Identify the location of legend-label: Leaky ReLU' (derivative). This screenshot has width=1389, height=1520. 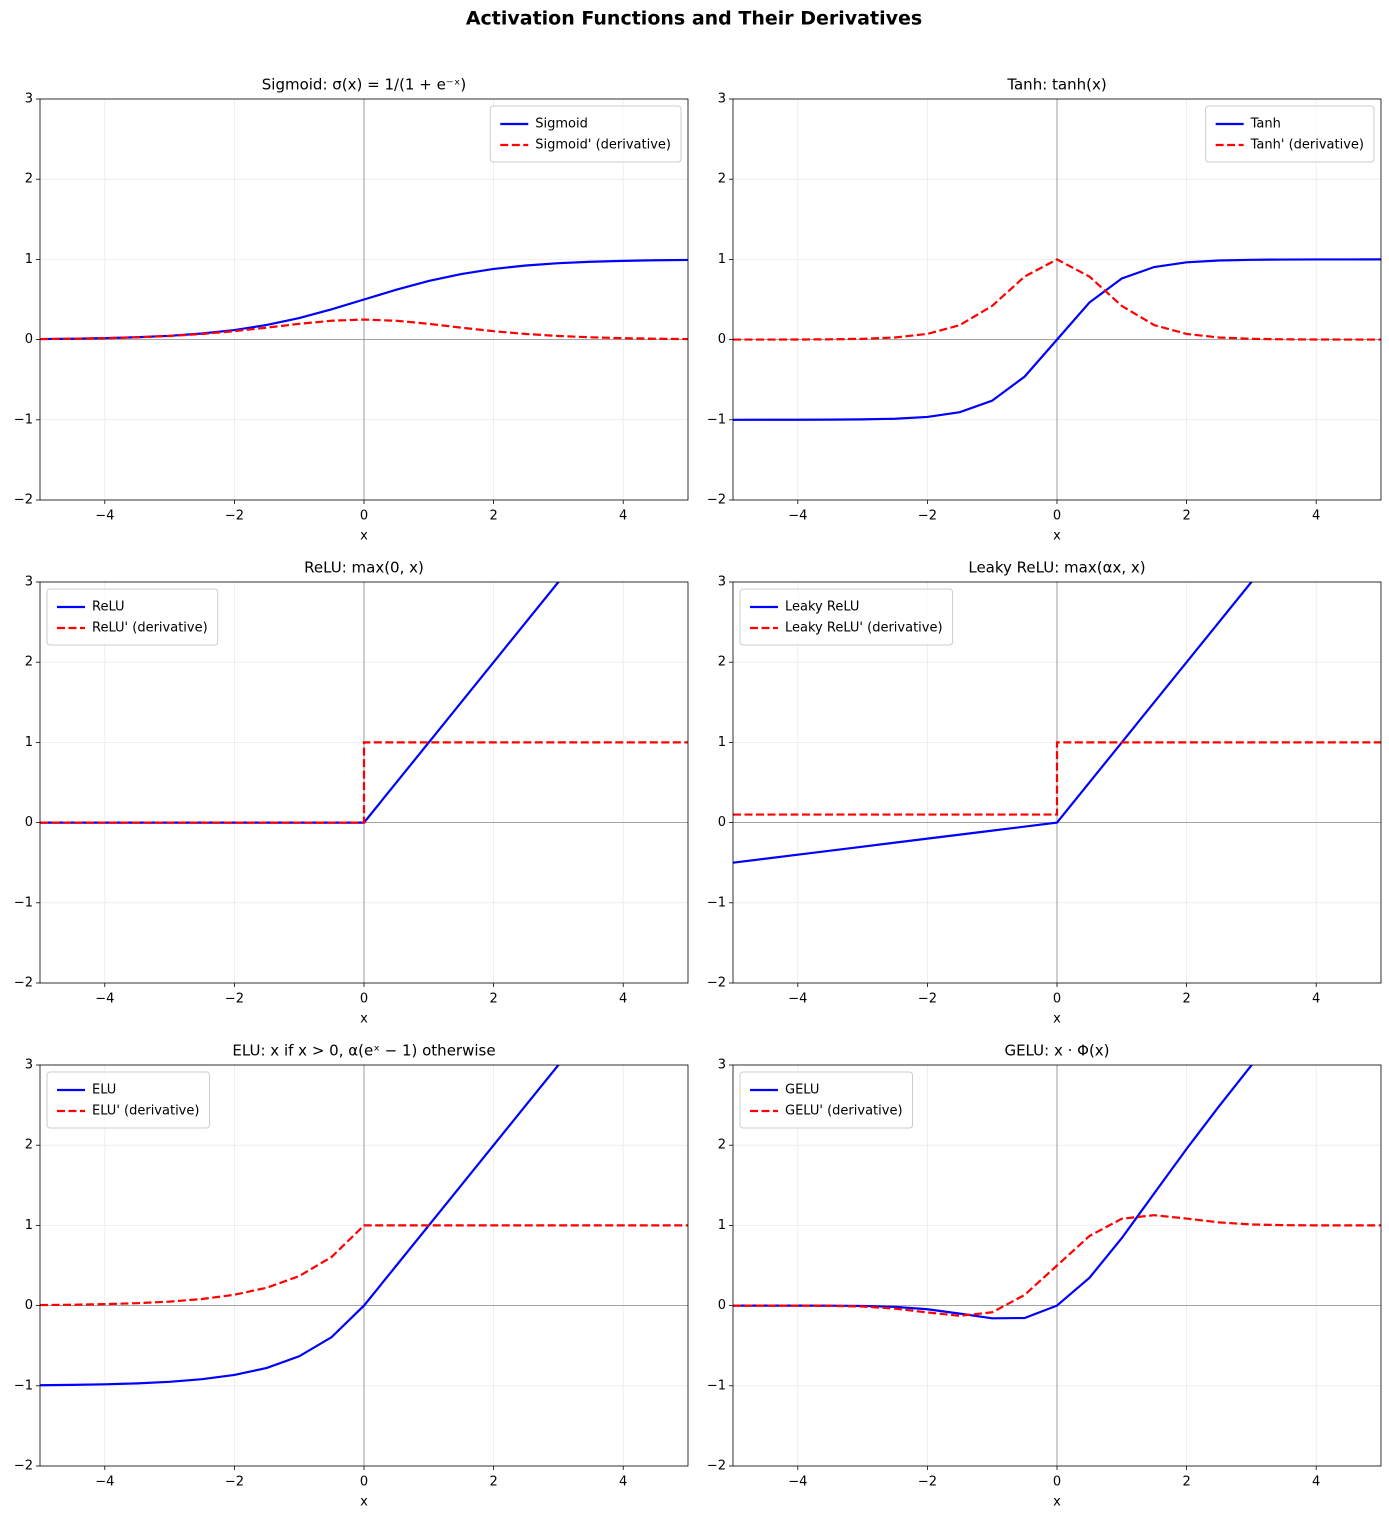
(864, 628).